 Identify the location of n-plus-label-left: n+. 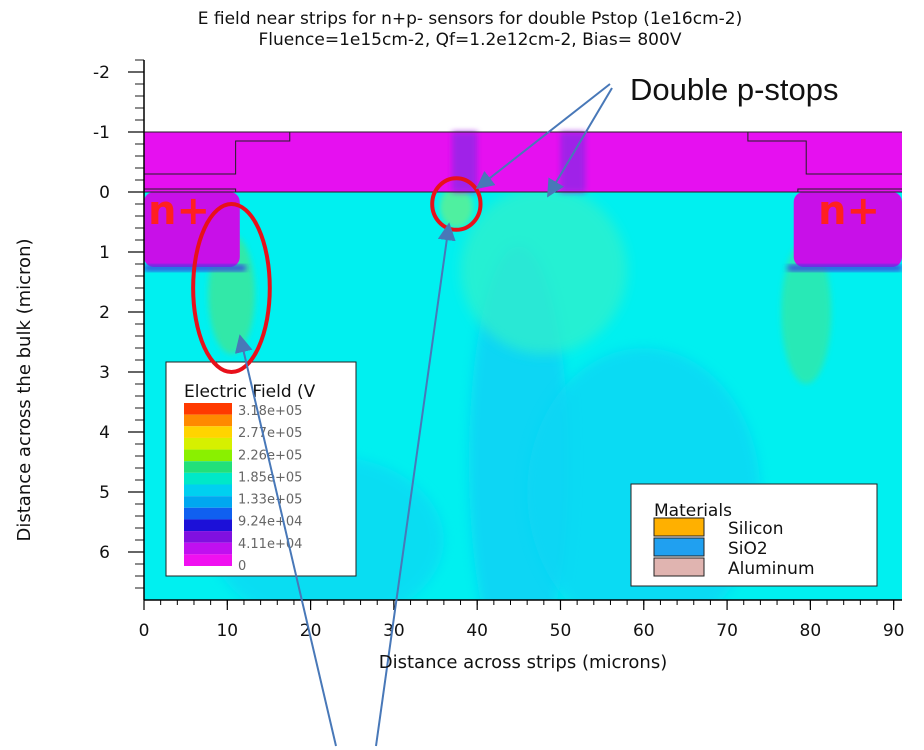
(179, 211).